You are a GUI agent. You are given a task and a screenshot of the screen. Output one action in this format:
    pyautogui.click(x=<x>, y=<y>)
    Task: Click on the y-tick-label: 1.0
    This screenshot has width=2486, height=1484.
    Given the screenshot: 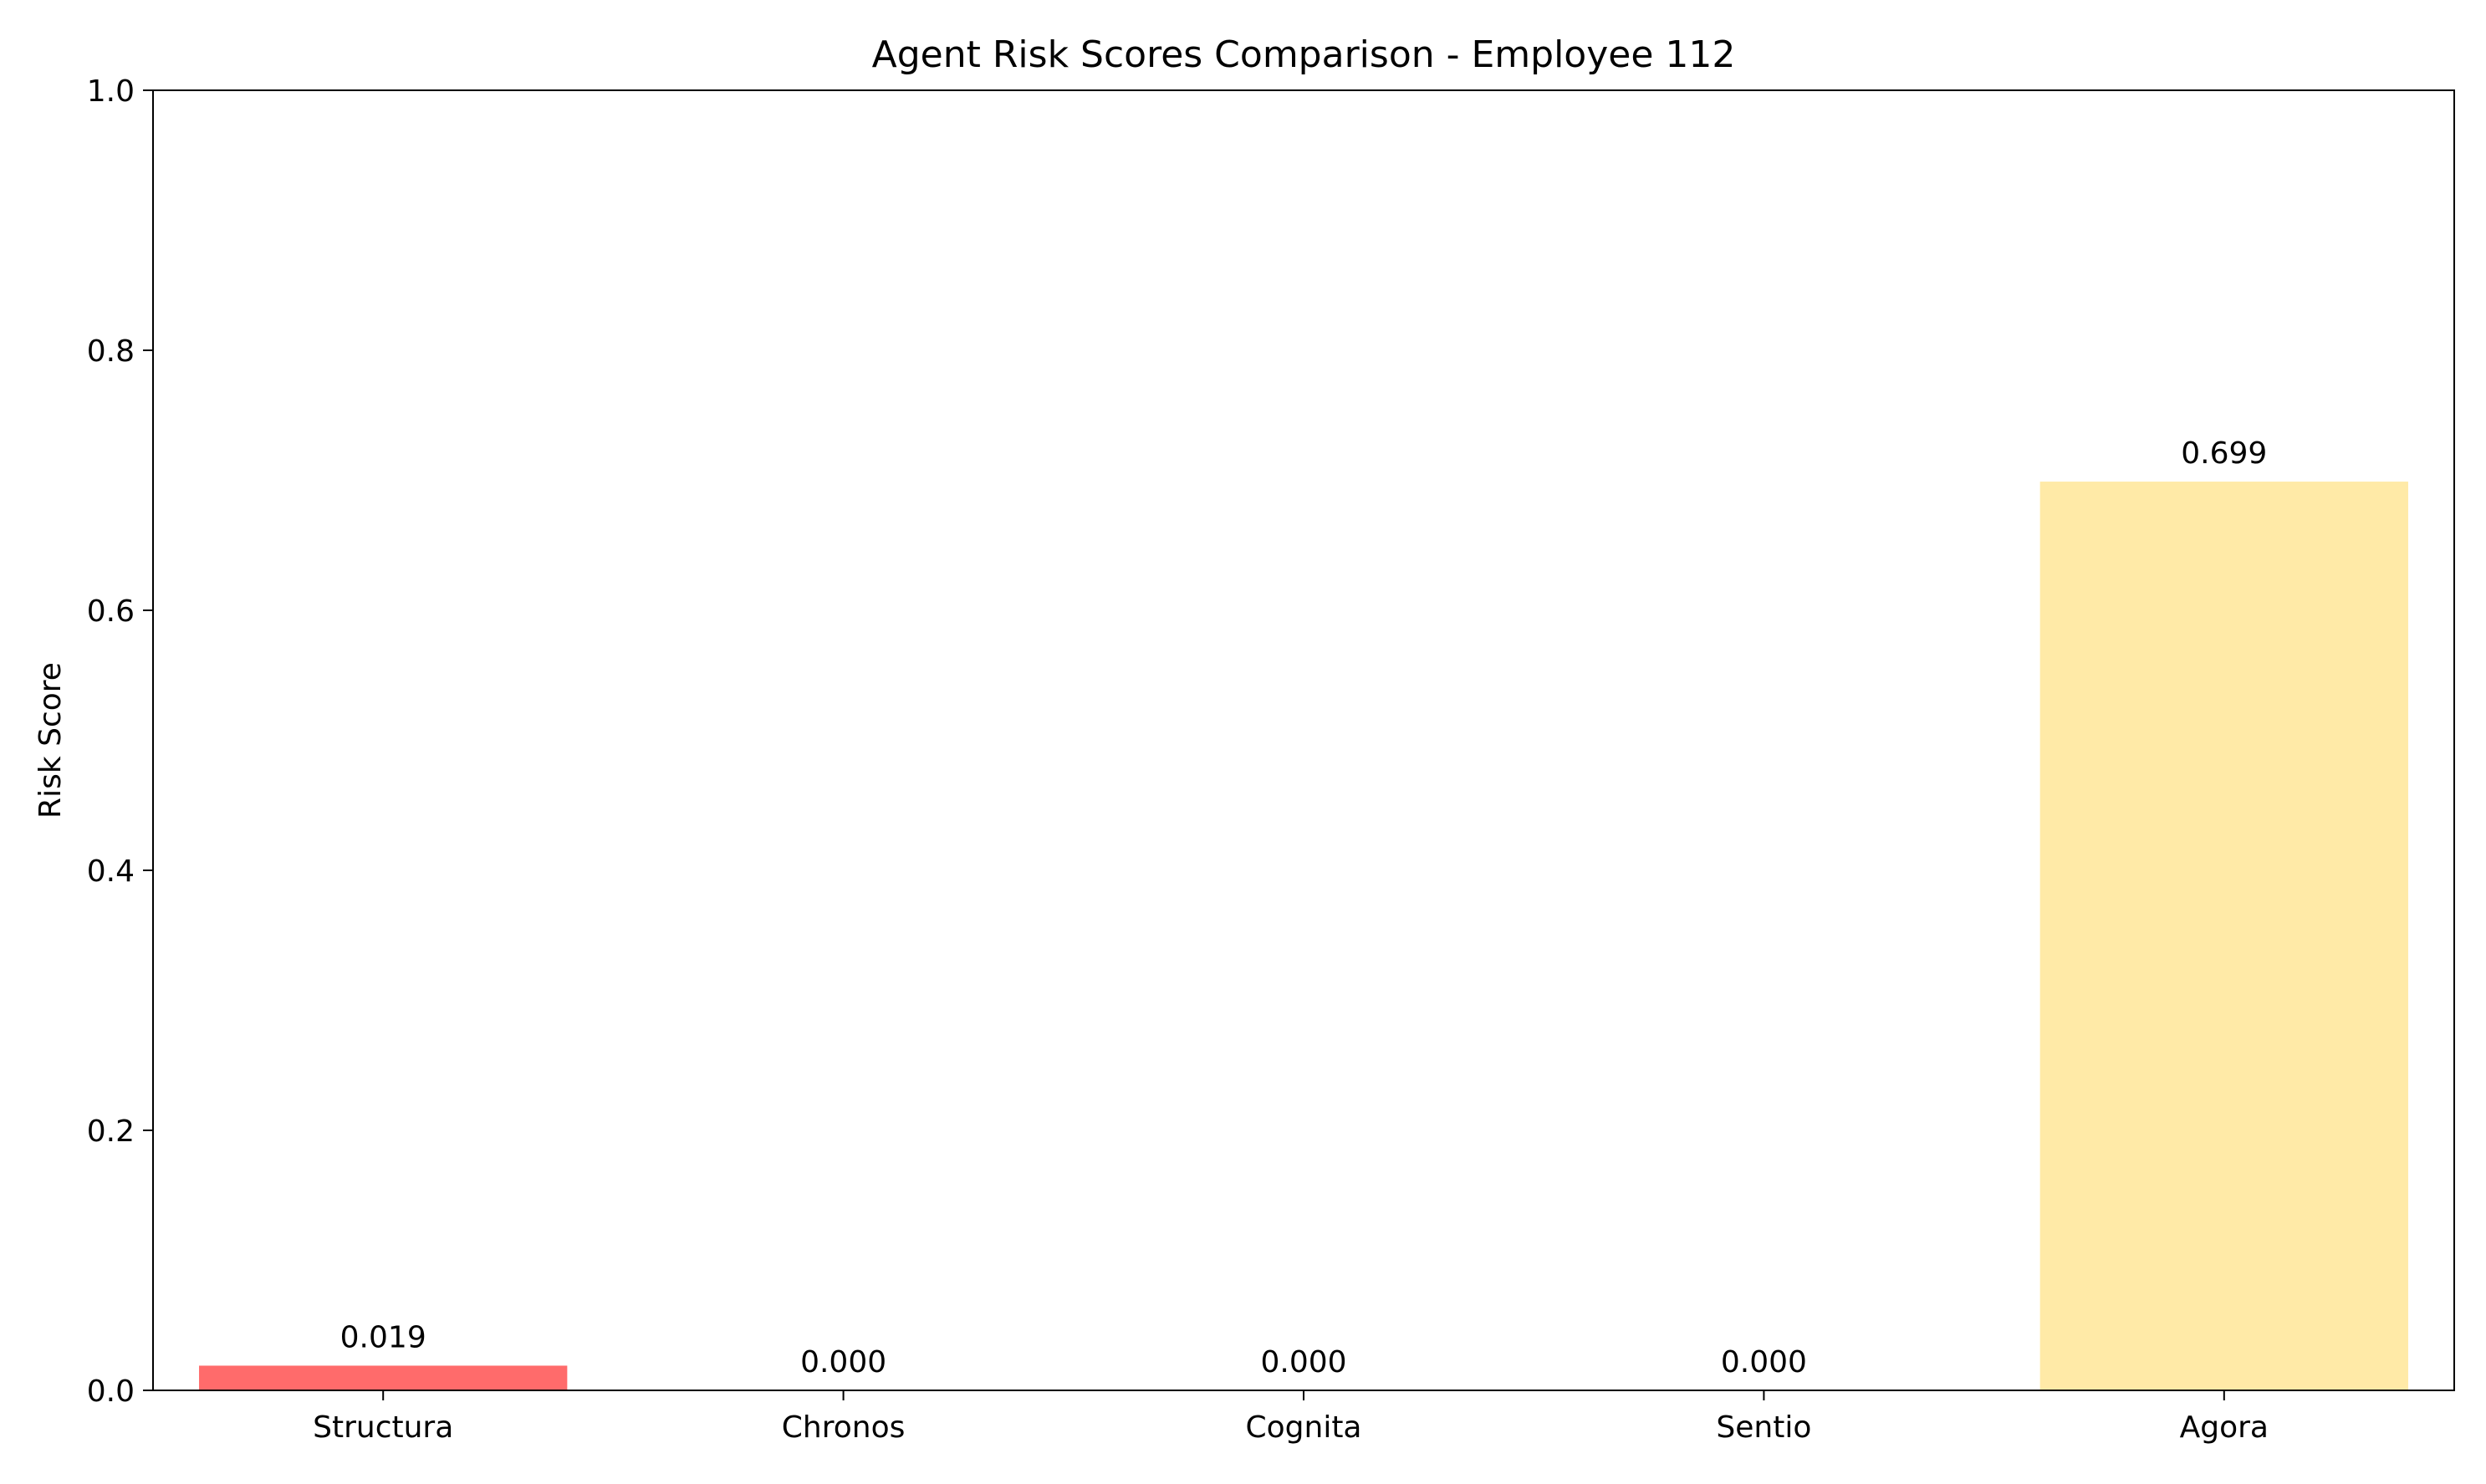 What is the action you would take?
    pyautogui.click(x=111, y=91)
    